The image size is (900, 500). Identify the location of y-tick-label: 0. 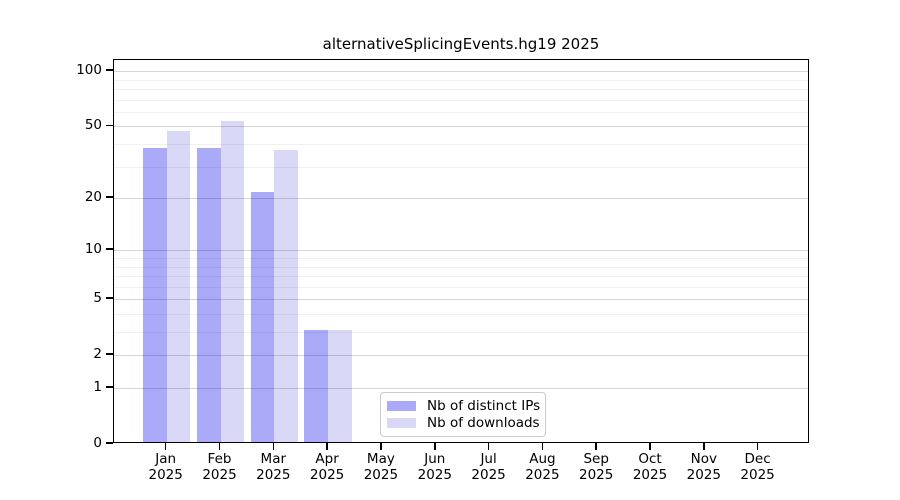
(97, 443).